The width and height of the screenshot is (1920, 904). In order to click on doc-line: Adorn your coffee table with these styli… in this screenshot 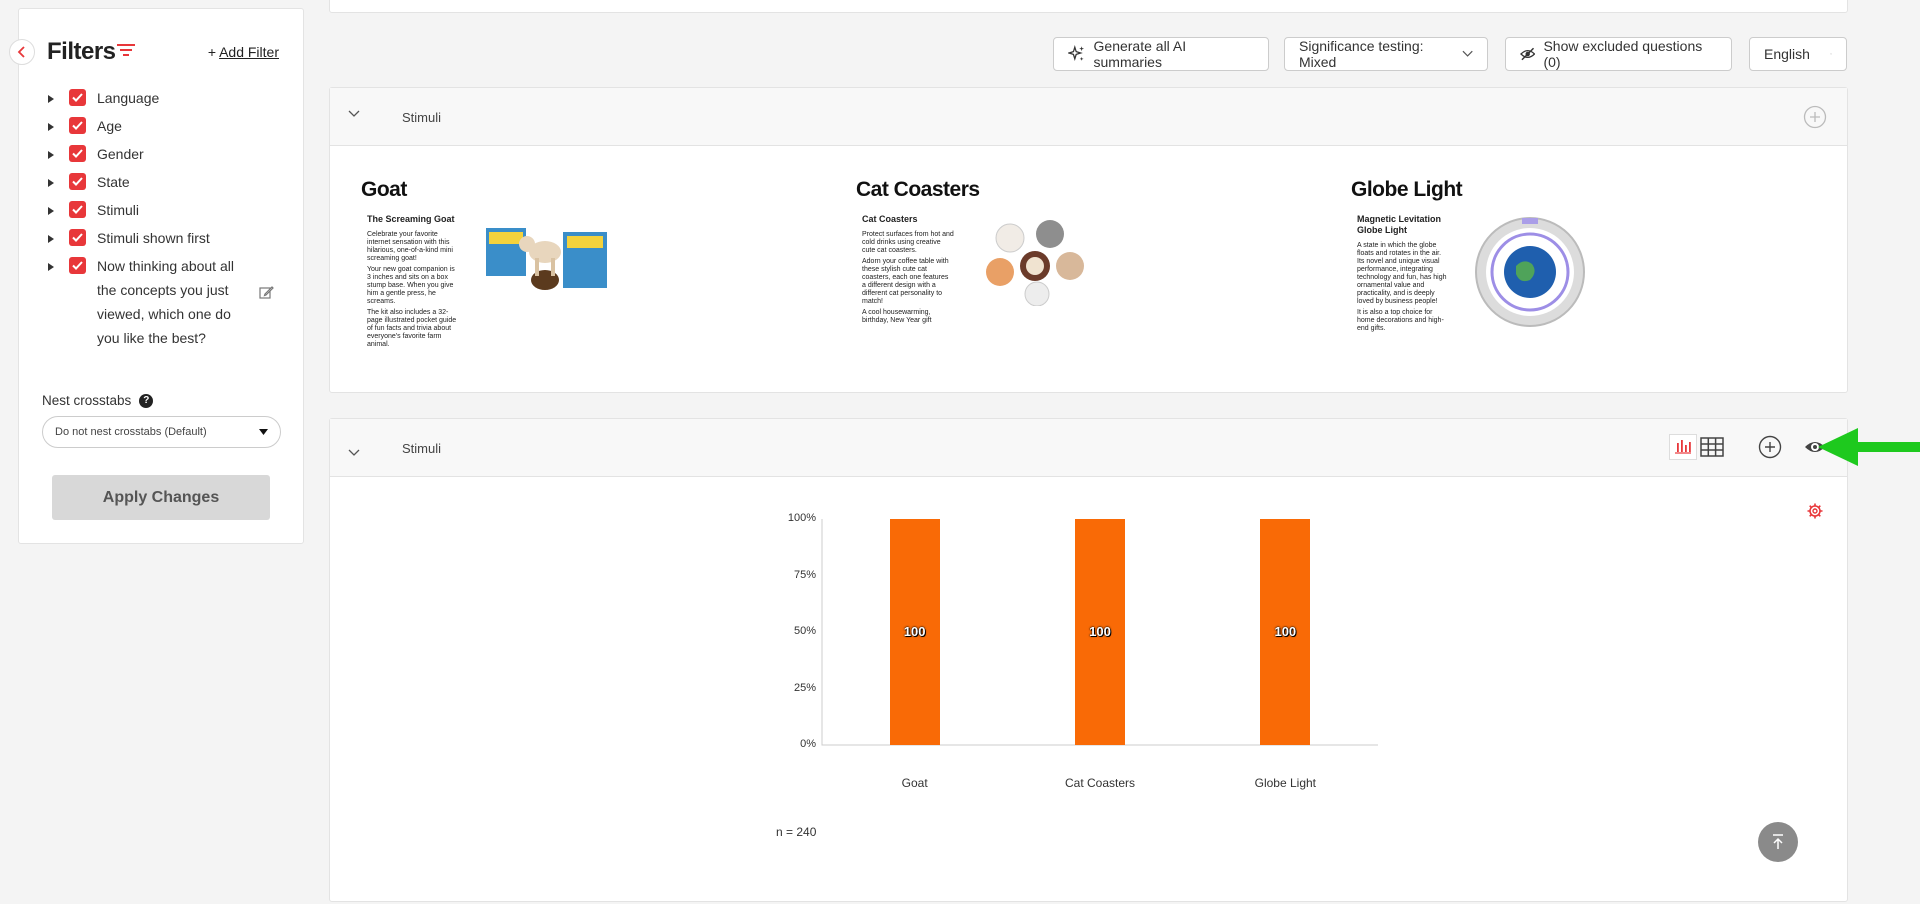, I will do `click(905, 281)`.